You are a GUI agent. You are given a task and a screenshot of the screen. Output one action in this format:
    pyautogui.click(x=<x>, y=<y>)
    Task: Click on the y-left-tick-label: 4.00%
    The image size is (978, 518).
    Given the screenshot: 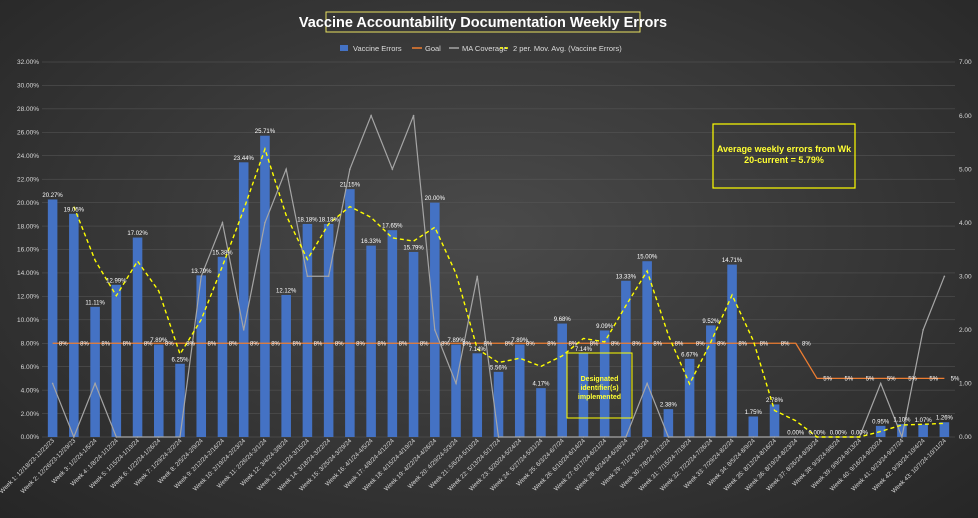 What is the action you would take?
    pyautogui.click(x=30, y=390)
    